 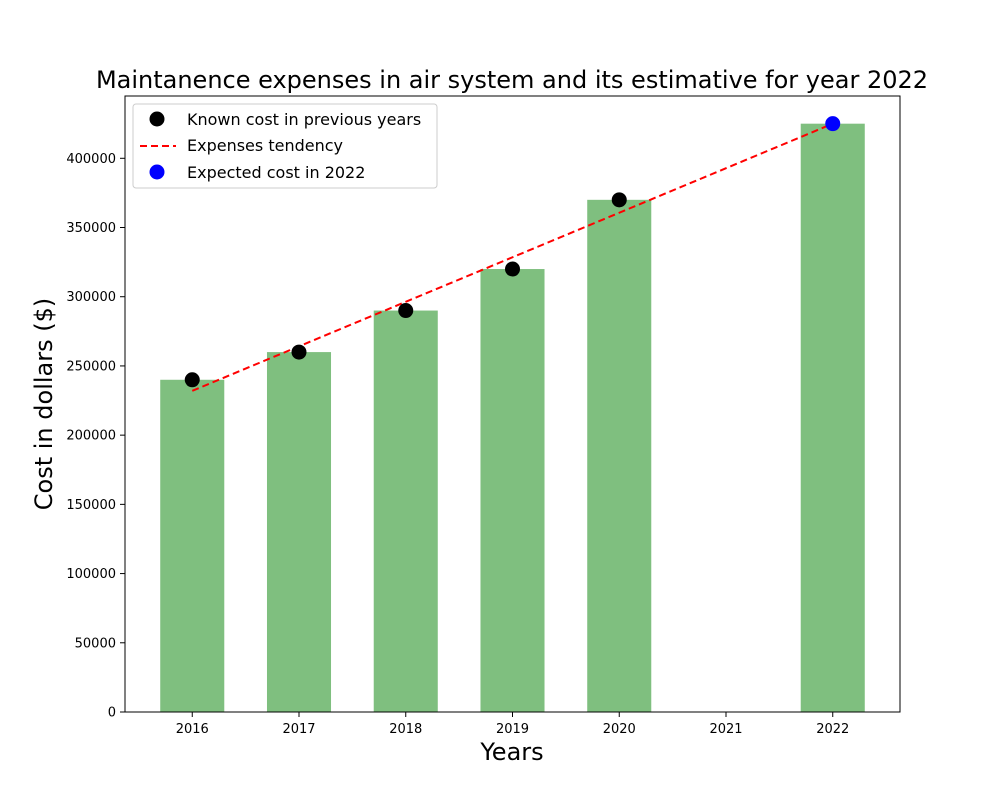 I want to click on x-axis-label: Years, so click(x=511, y=752).